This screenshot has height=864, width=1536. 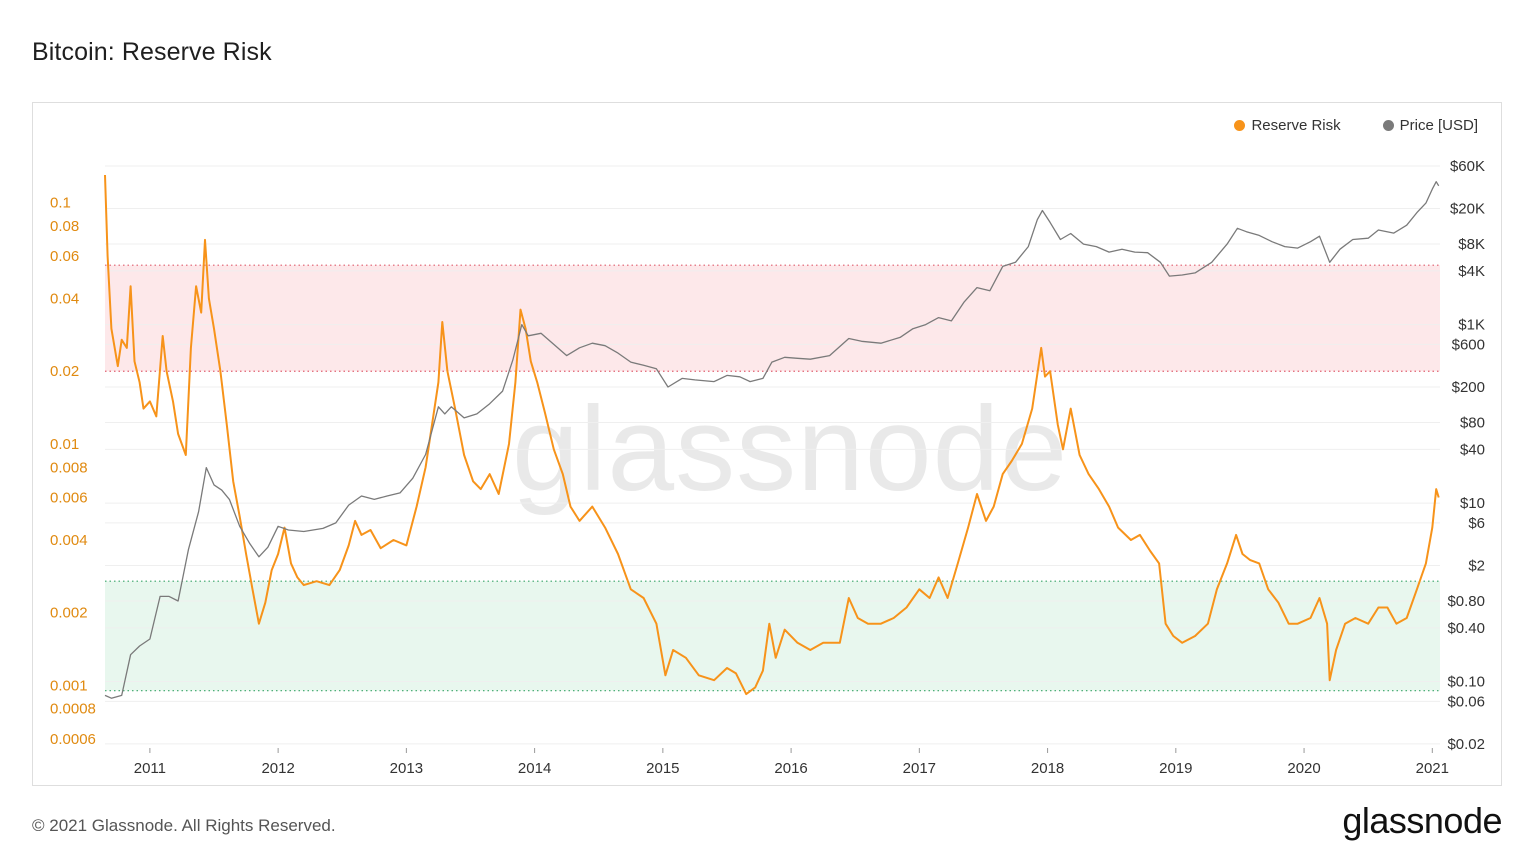 I want to click on right-tick-label: $600, so click(x=1468, y=344).